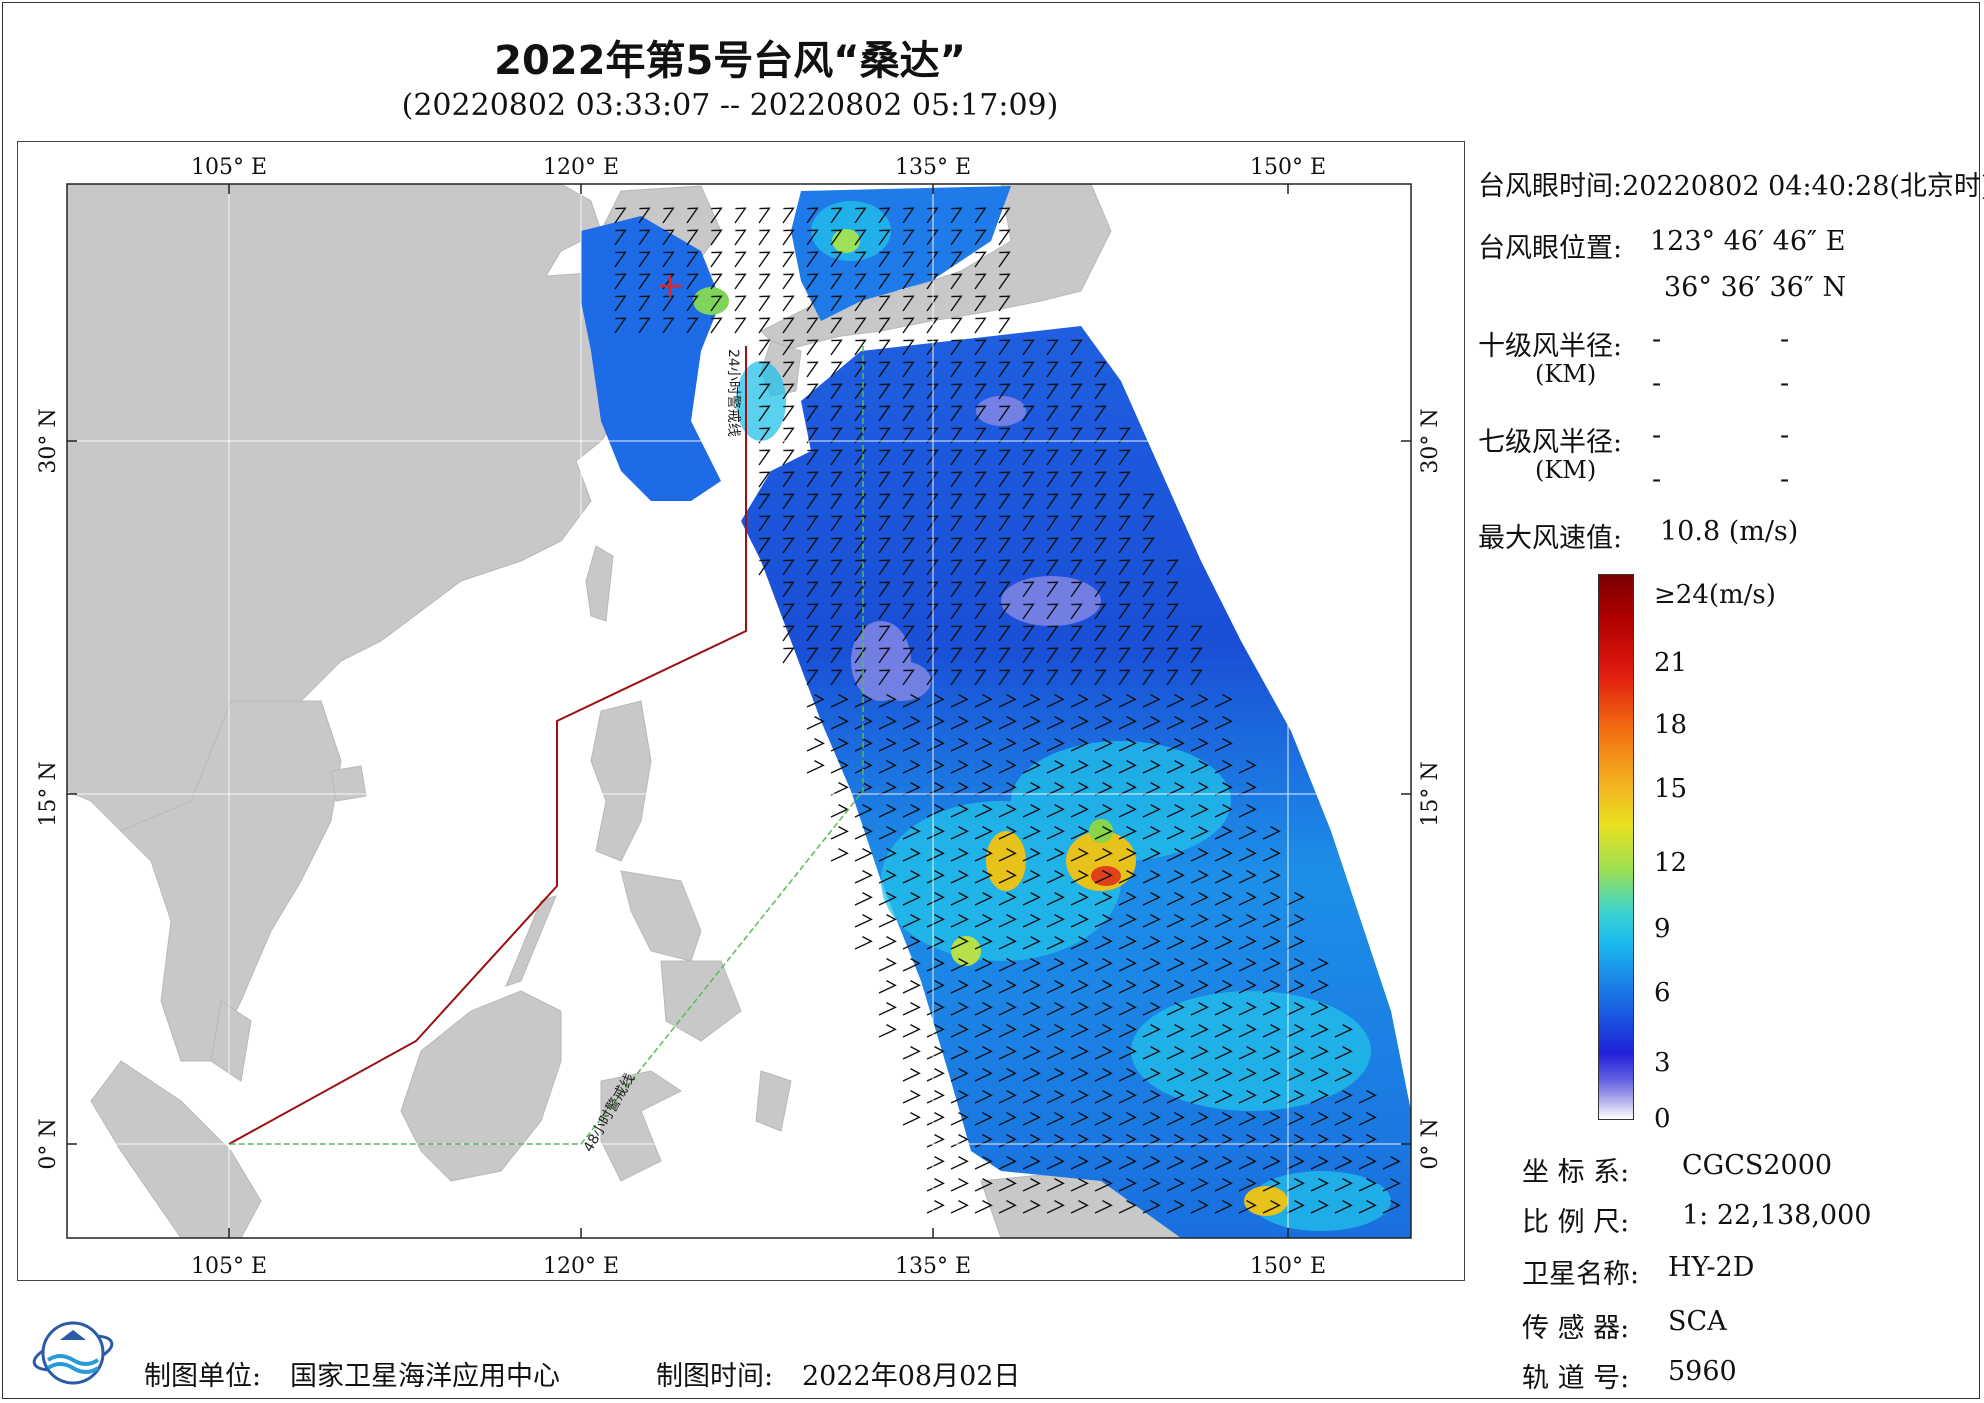 The image size is (1984, 1403). I want to click on lon-label-top-120: 120° E, so click(581, 167).